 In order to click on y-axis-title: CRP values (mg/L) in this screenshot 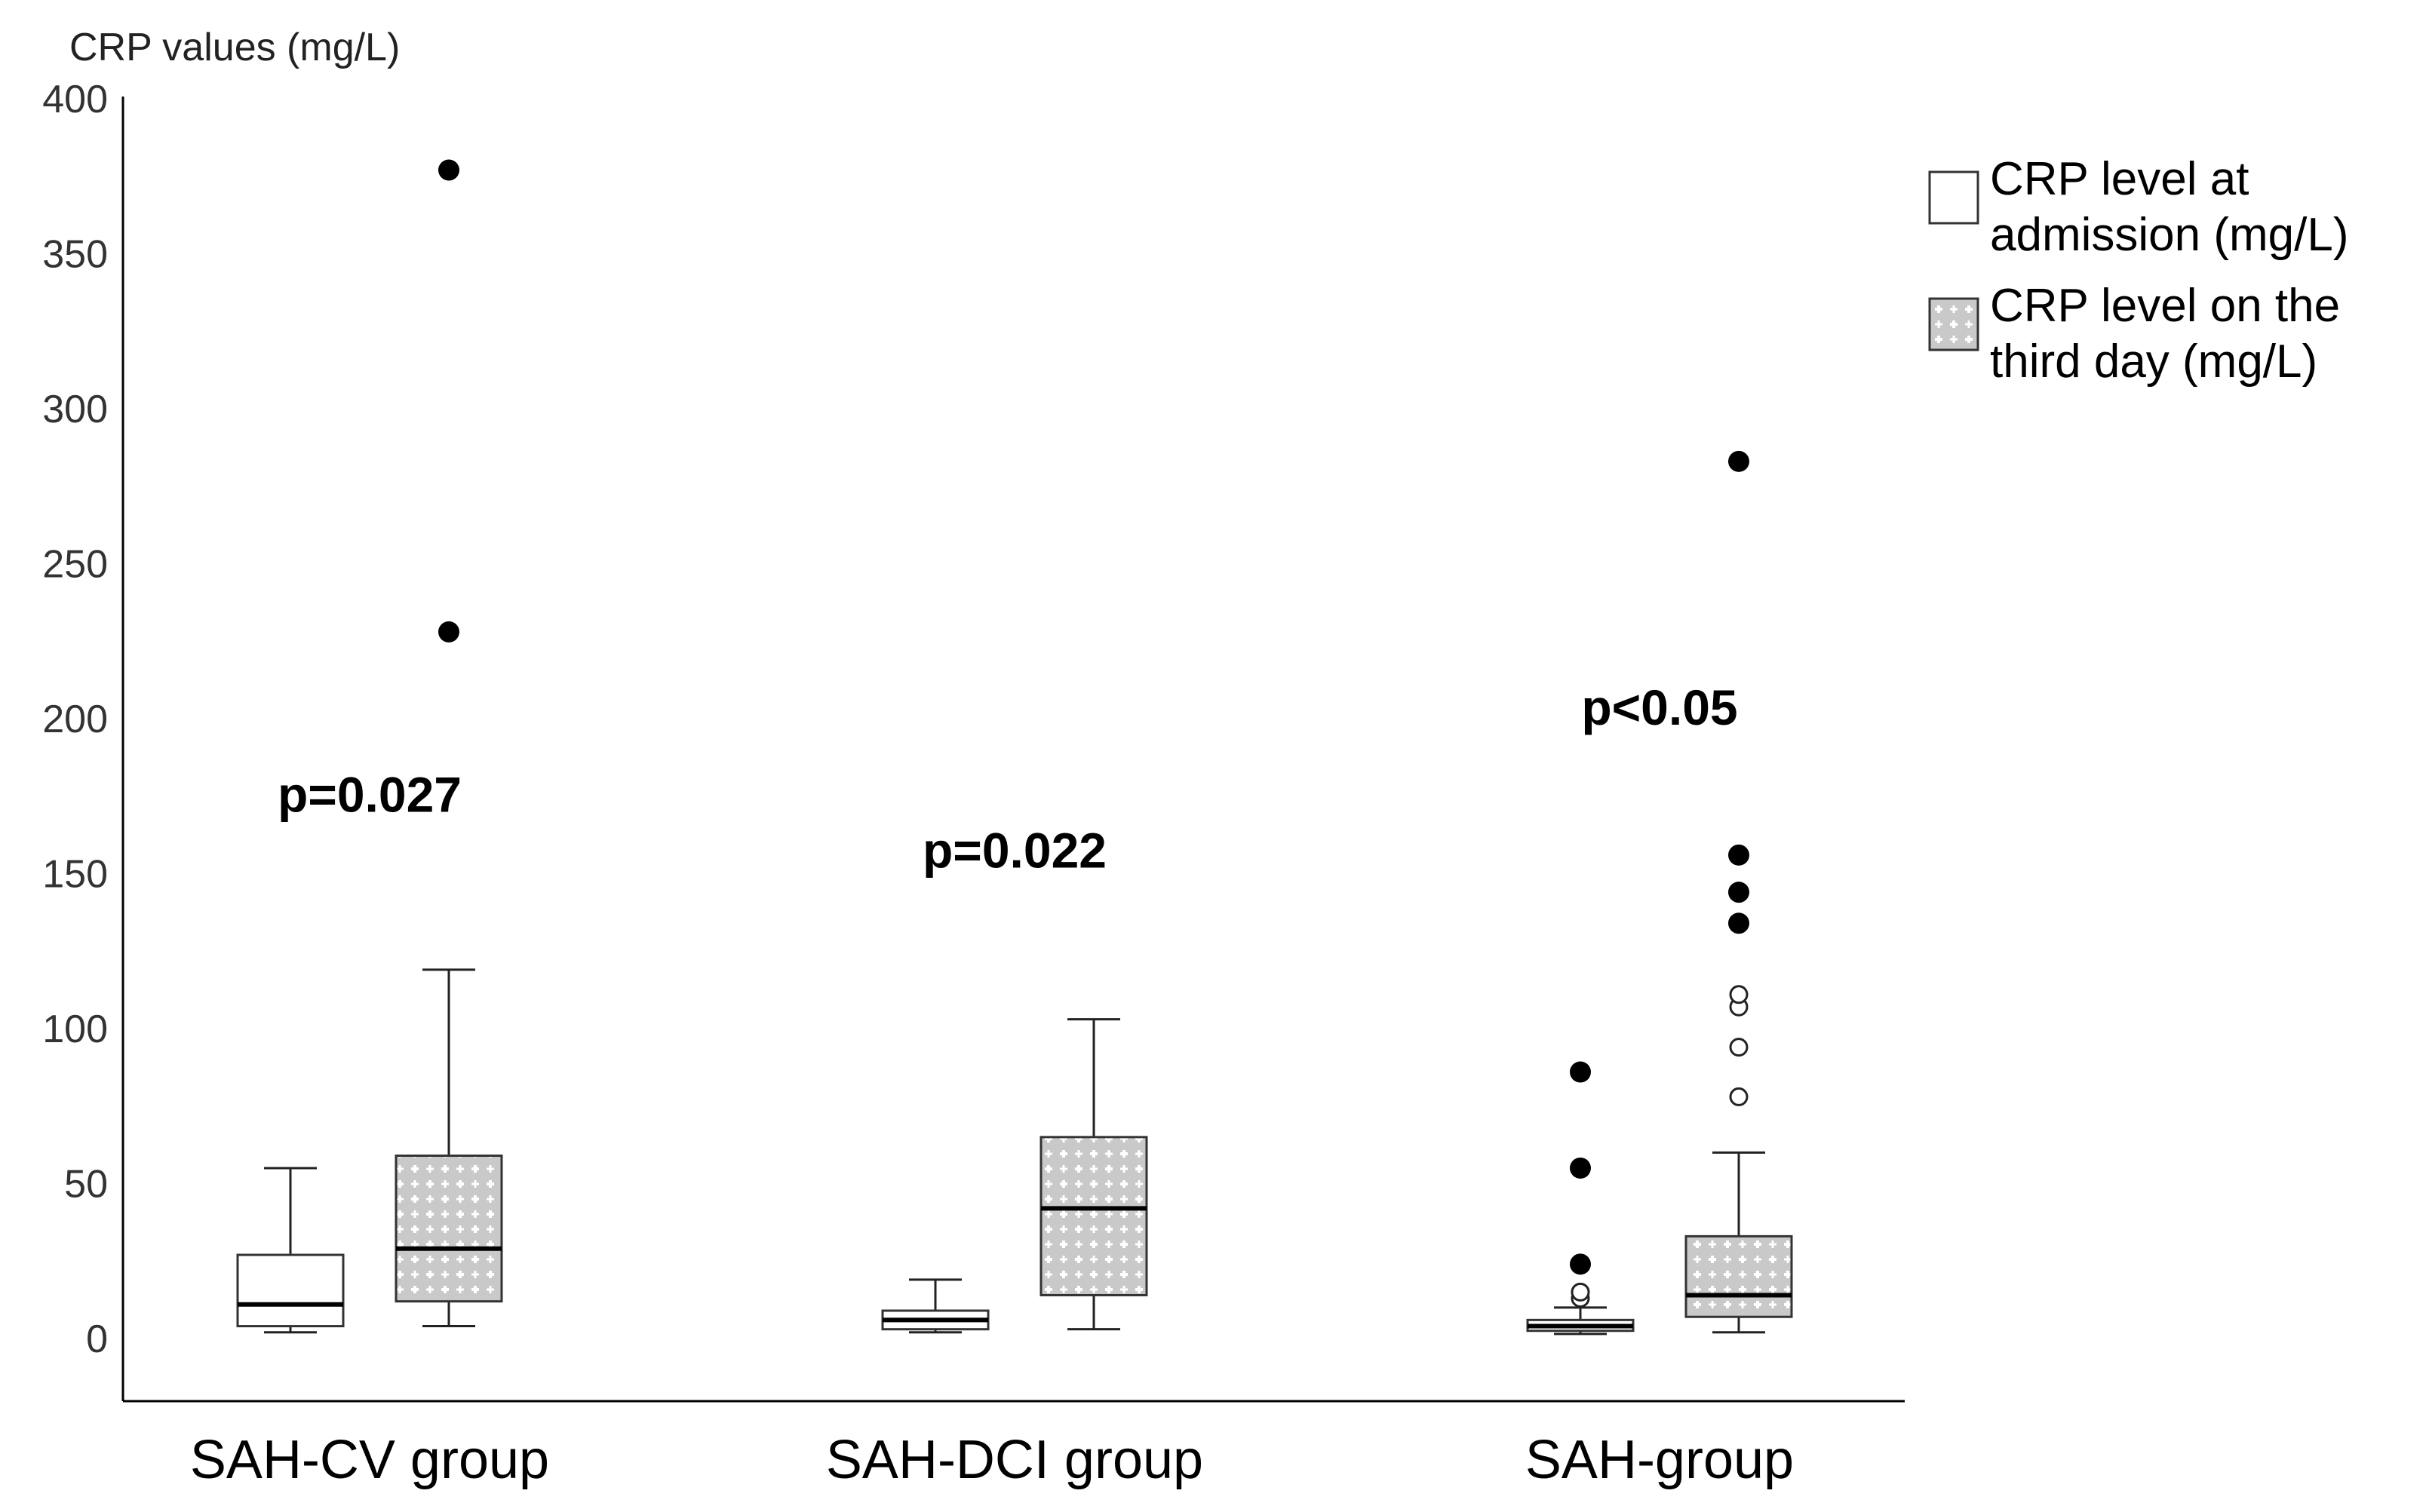, I will do `click(234, 47)`.